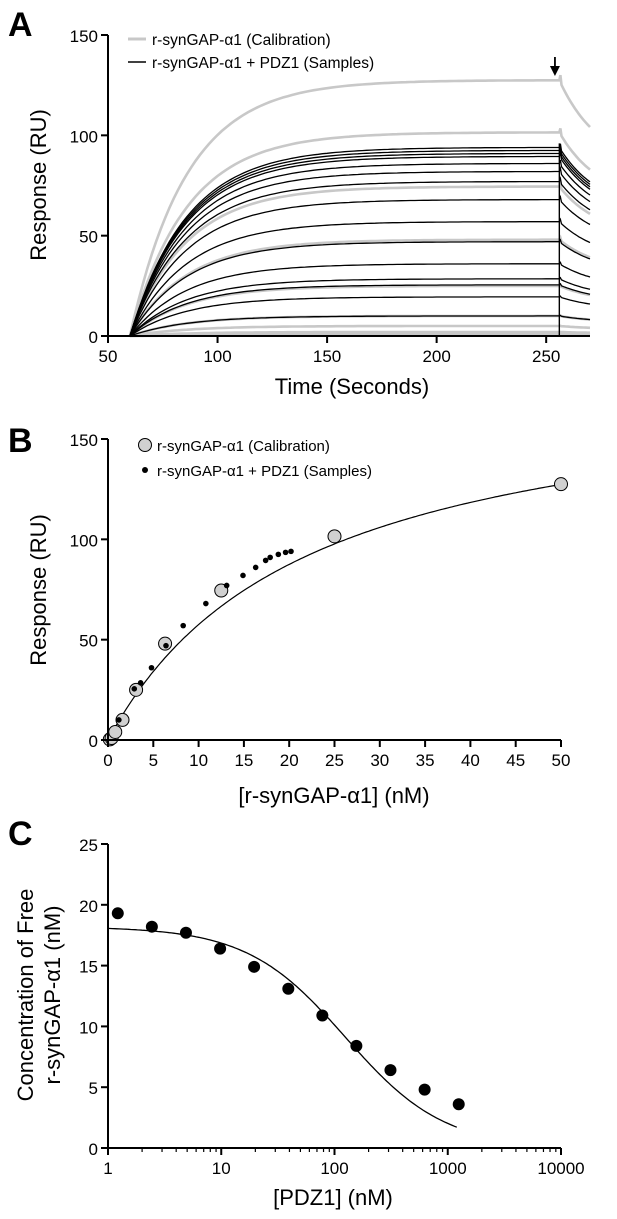 This screenshot has height=1219, width=617. I want to click on panel-b-x-tick-label: 0, so click(107, 760).